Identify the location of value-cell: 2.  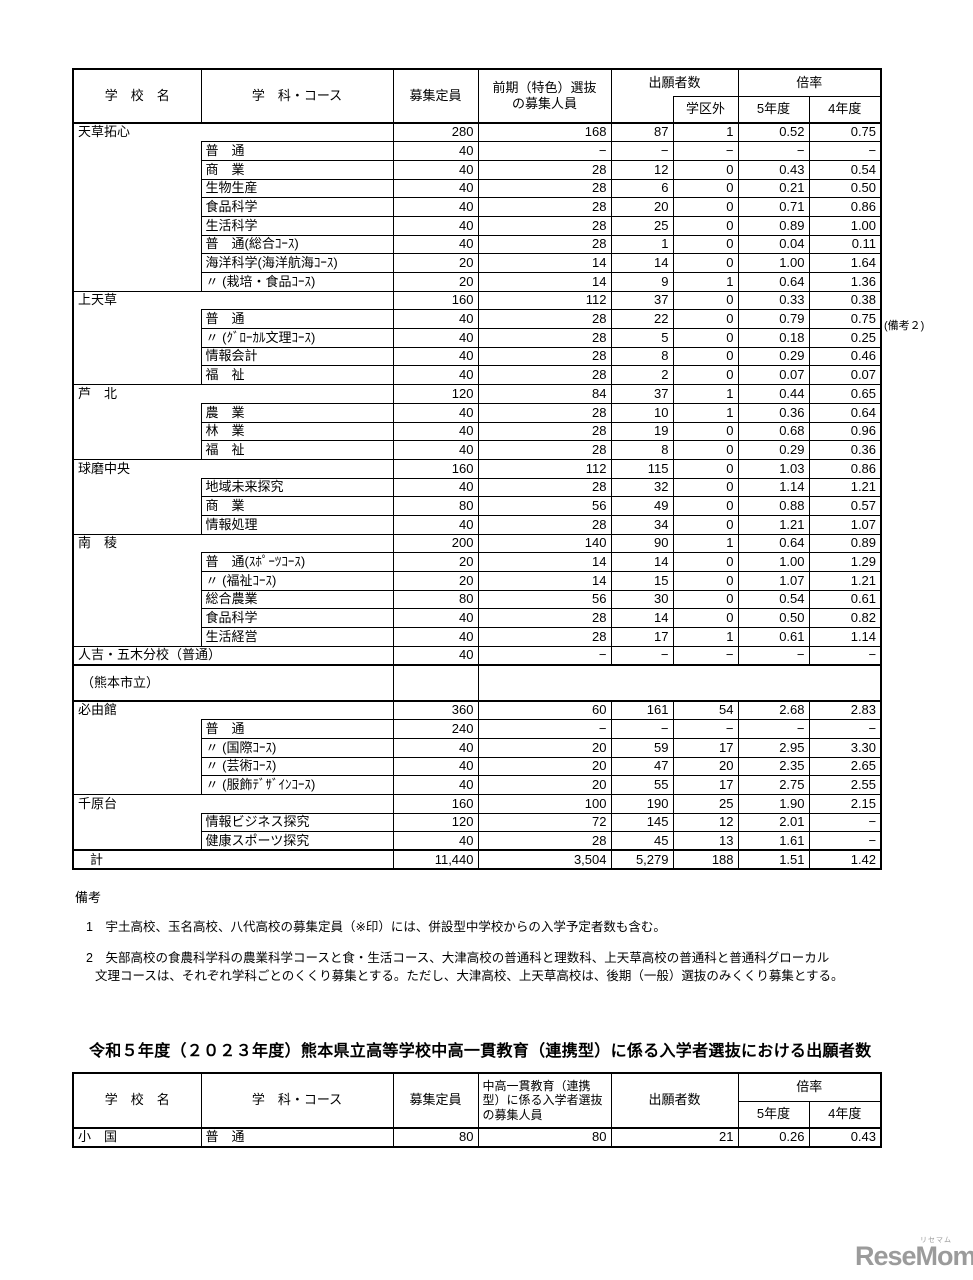
(642, 375).